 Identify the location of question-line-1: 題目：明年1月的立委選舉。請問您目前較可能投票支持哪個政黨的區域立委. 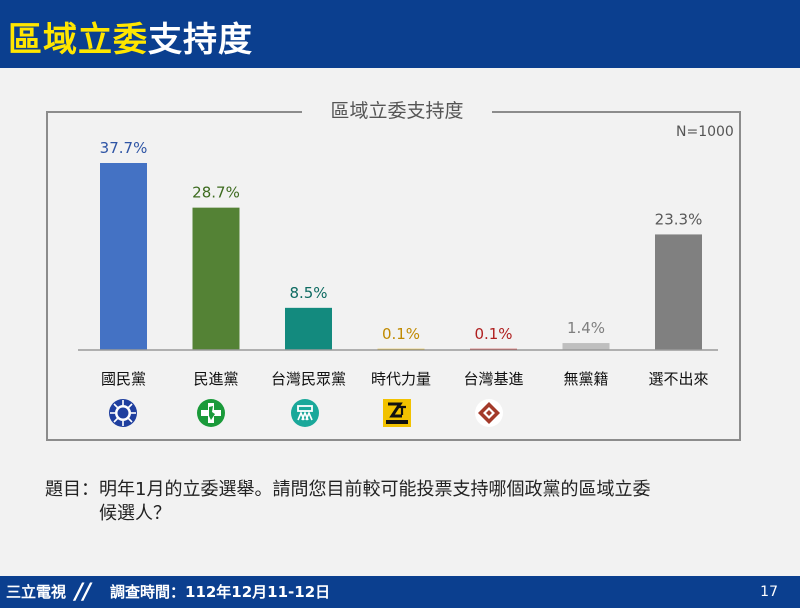
(348, 489).